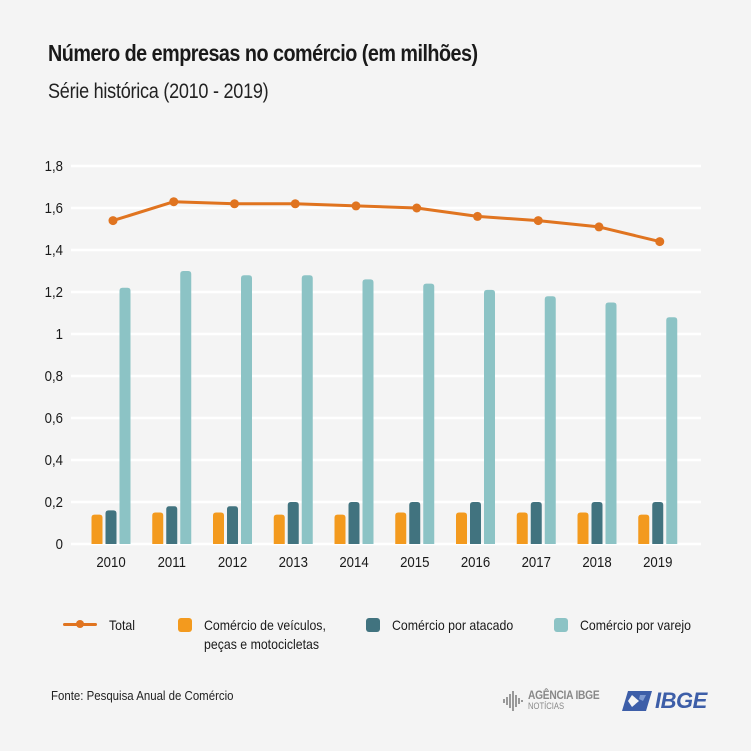 The width and height of the screenshot is (751, 751). Describe the element at coordinates (158, 91) in the screenshot. I see `chart-subtitle: Série histórica (2010 - 2019)` at that location.